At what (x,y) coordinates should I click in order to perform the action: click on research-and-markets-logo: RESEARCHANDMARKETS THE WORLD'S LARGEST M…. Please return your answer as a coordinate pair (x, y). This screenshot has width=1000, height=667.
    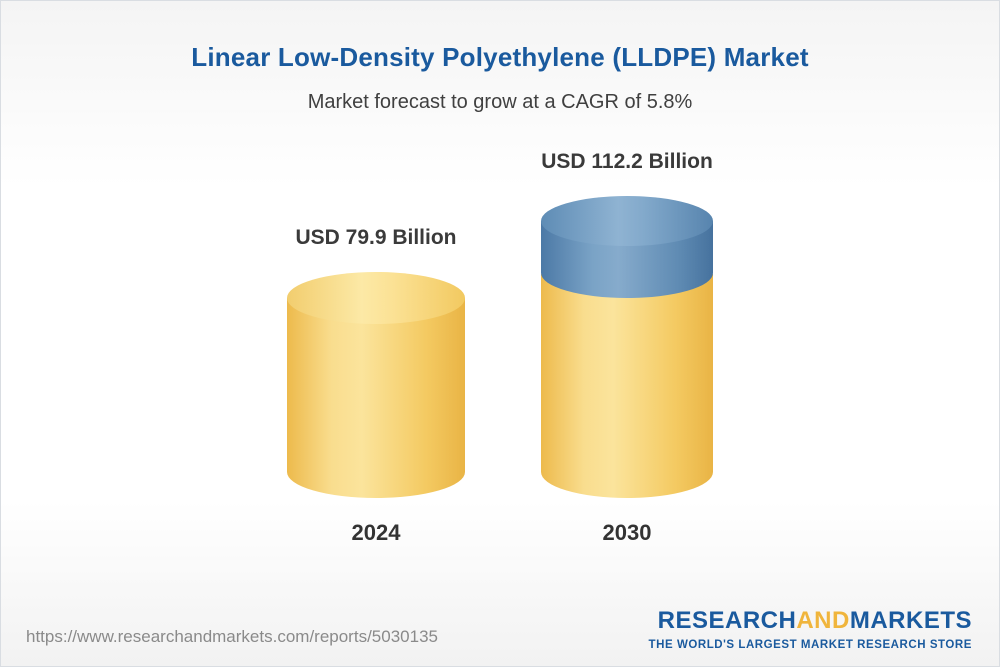
    Looking at the image, I should click on (810, 629).